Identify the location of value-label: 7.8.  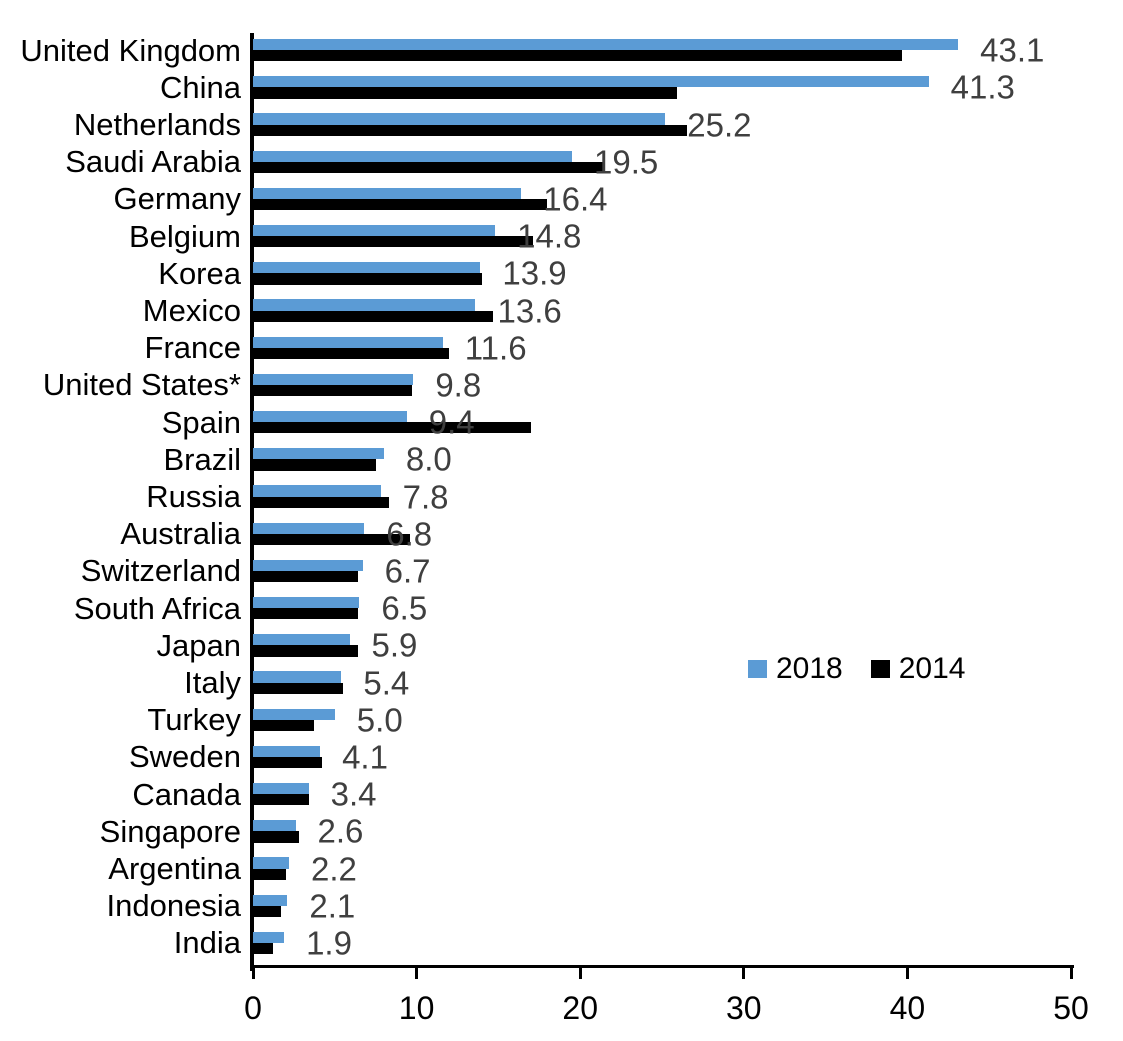
(425, 497).